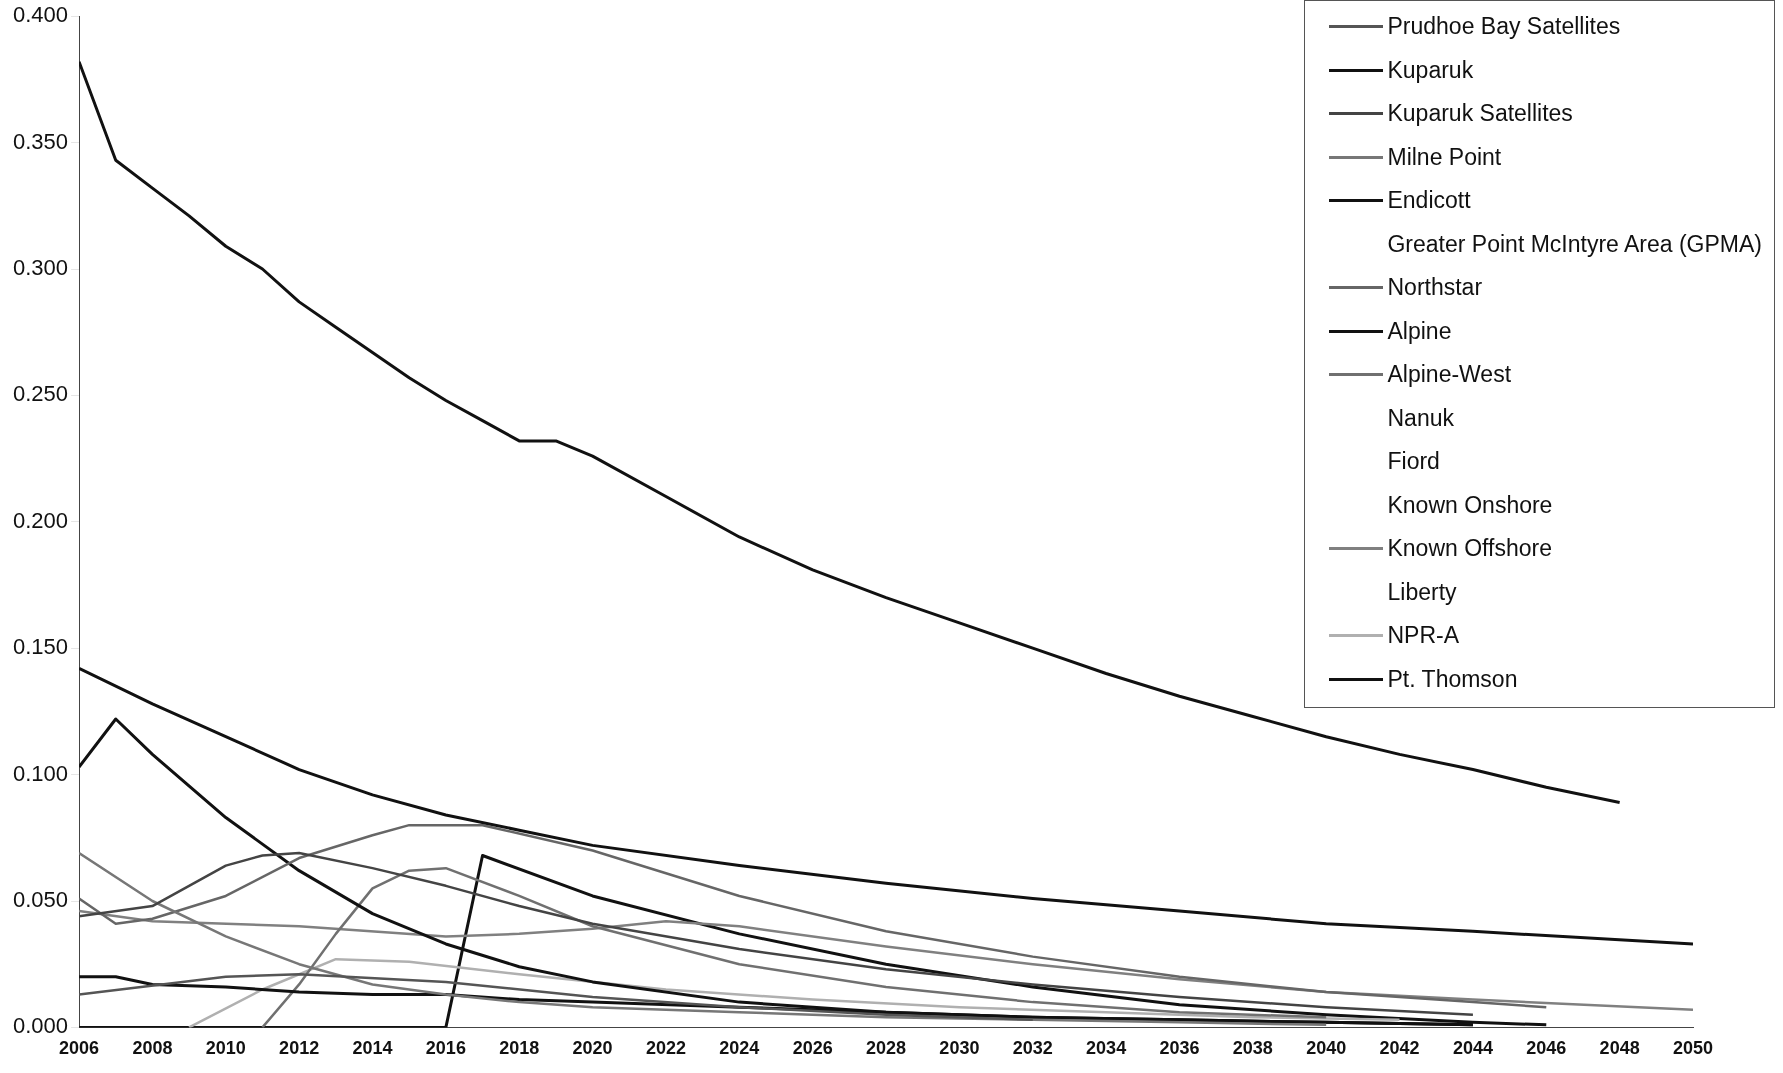  Describe the element at coordinates (1480, 114) in the screenshot. I see `legend-label: Kuparuk Satellites` at that location.